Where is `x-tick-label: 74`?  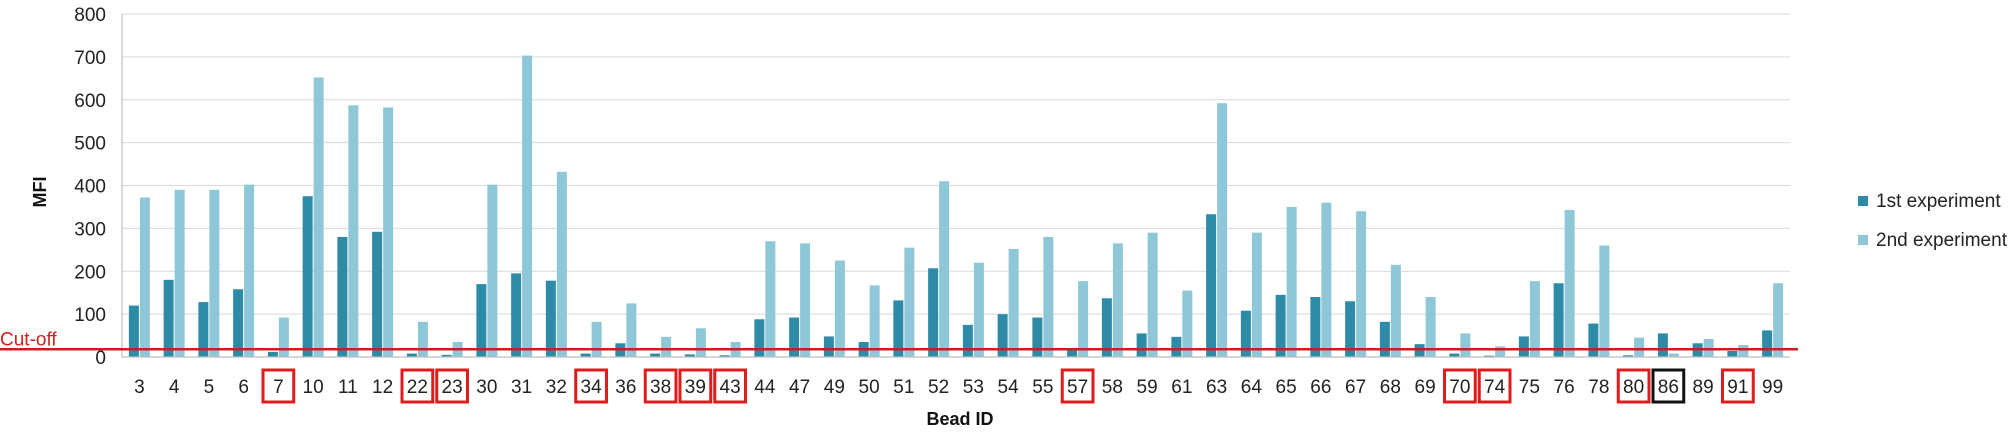
x-tick-label: 74 is located at coordinates (1495, 387).